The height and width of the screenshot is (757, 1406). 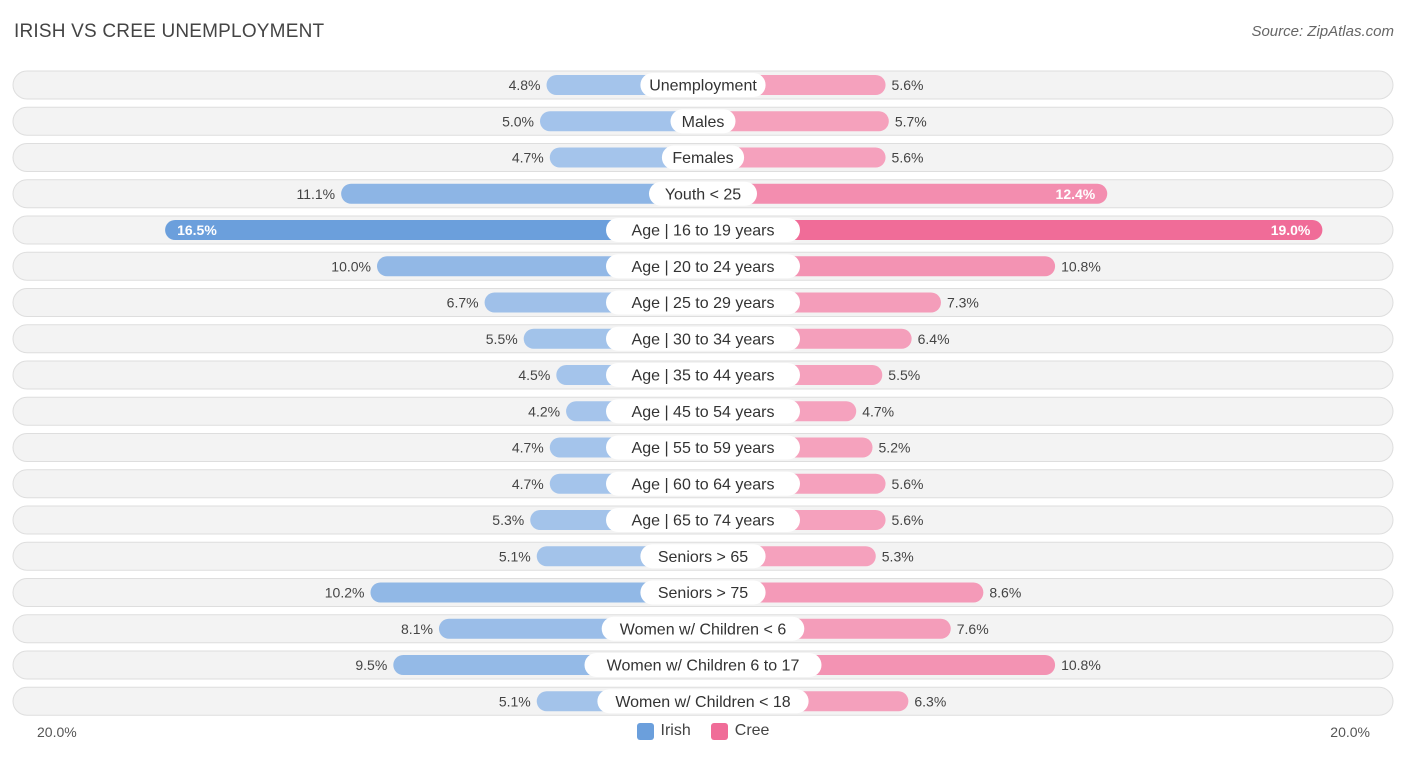 I want to click on value-label-cree: 5.2%, so click(x=895, y=448).